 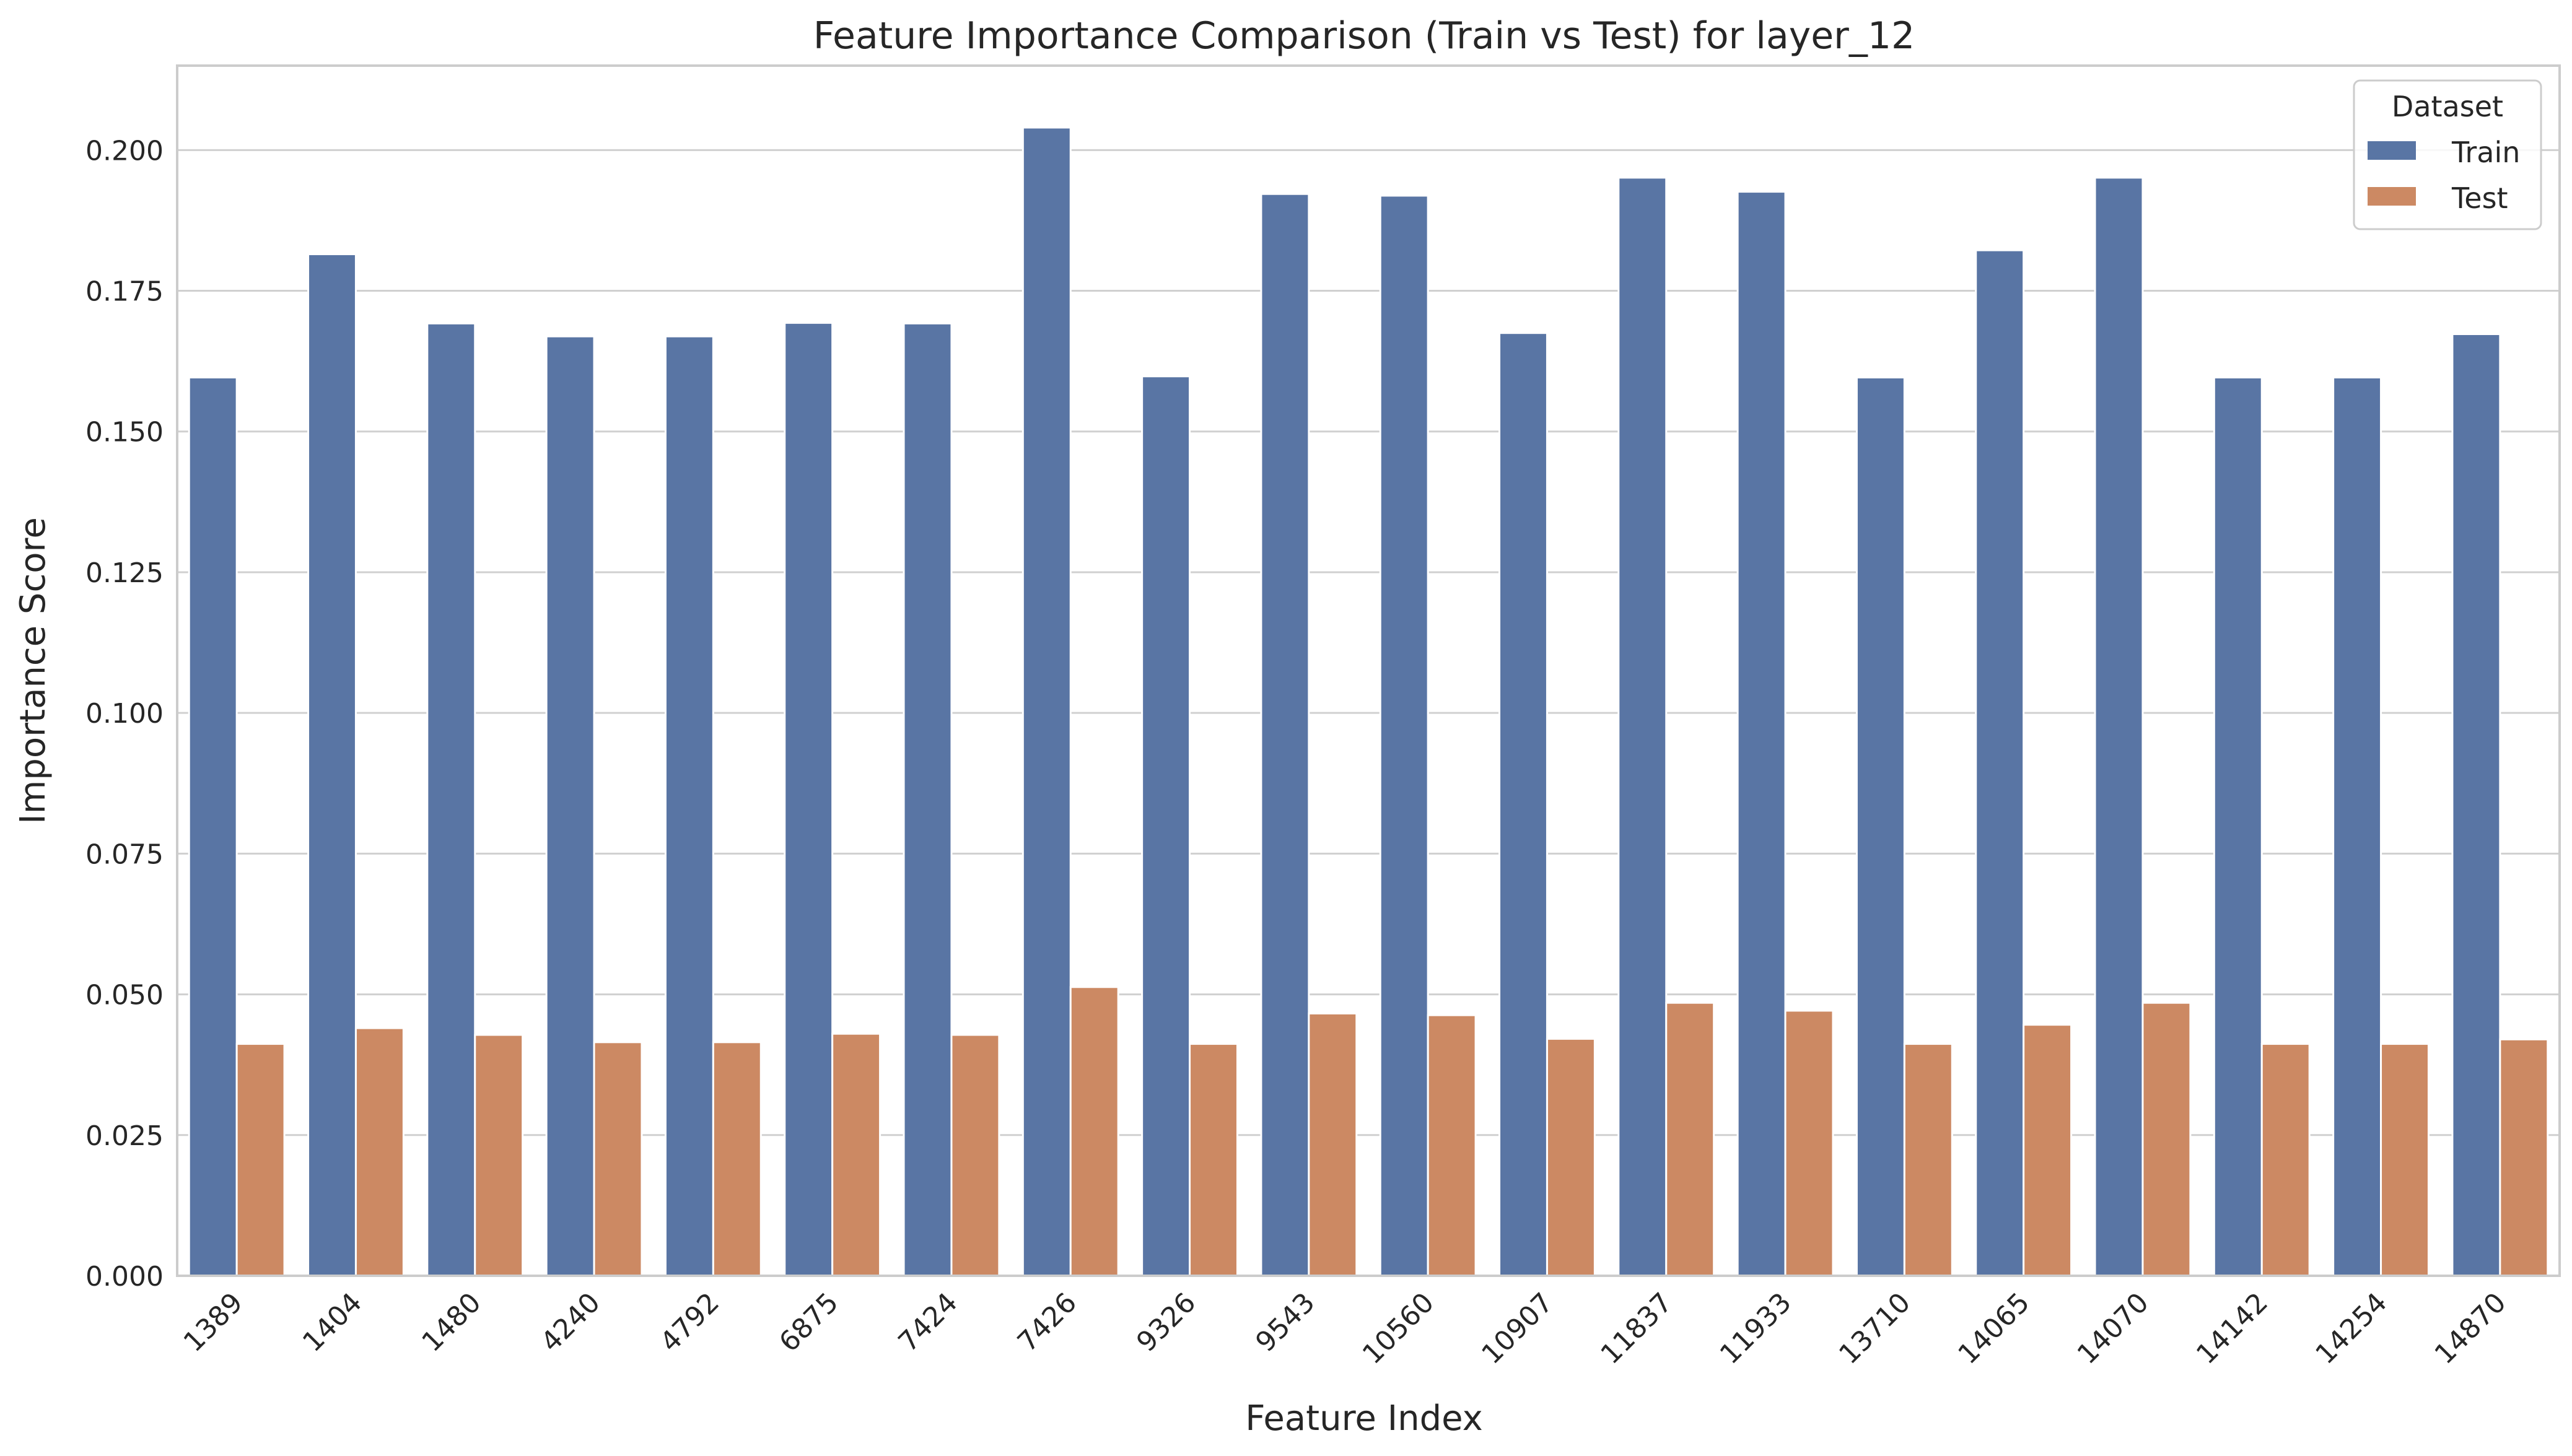 I want to click on legend-swatch-test, so click(x=2392, y=197).